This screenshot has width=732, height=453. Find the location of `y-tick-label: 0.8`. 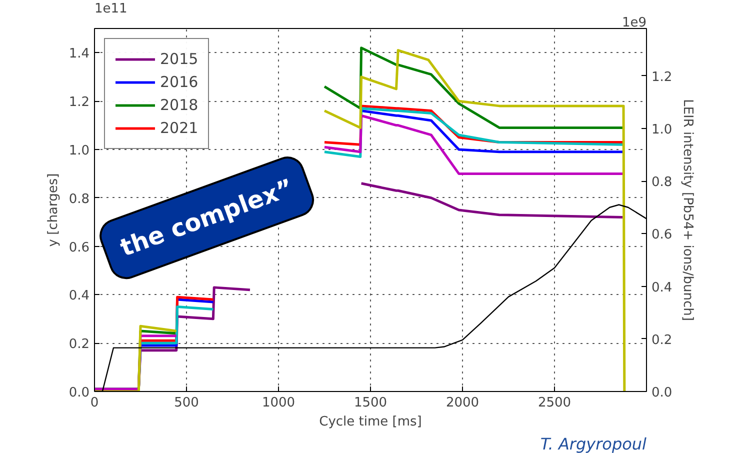

y-tick-label: 0.8 is located at coordinates (79, 199).